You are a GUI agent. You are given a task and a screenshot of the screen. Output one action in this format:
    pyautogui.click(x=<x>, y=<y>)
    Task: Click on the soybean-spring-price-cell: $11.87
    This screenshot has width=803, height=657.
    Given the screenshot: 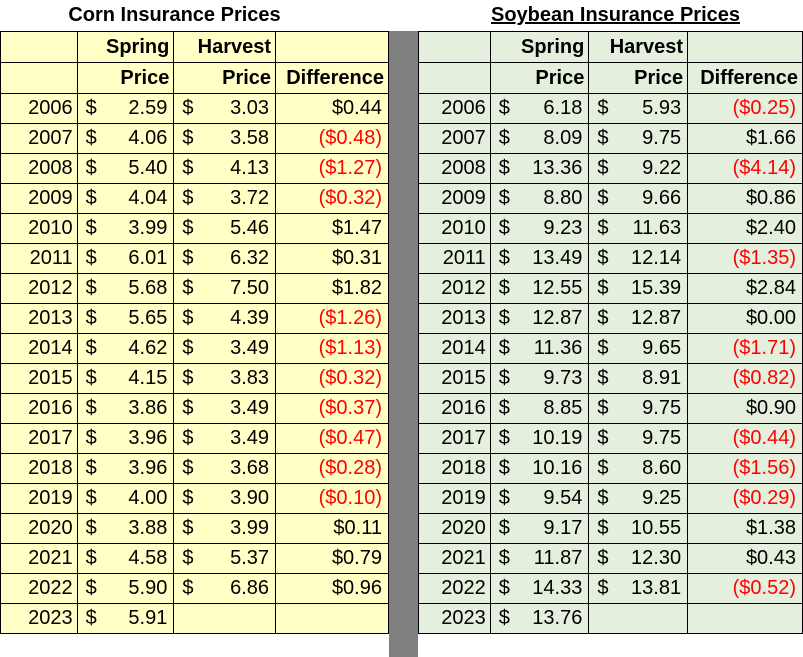 What is the action you would take?
    pyautogui.click(x=539, y=558)
    